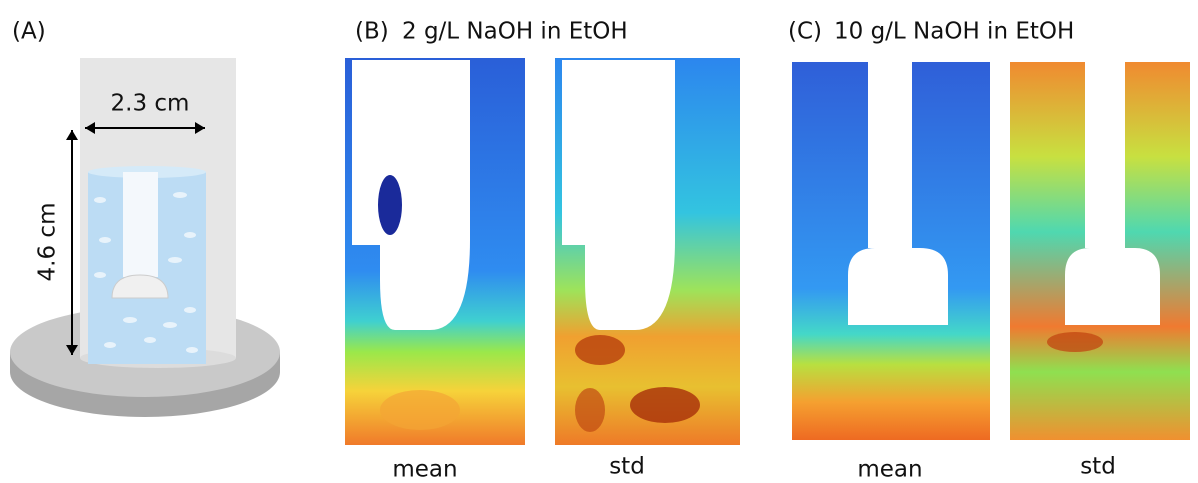 This screenshot has height=483, width=1198. I want to click on panel-label: (A), so click(29, 32).